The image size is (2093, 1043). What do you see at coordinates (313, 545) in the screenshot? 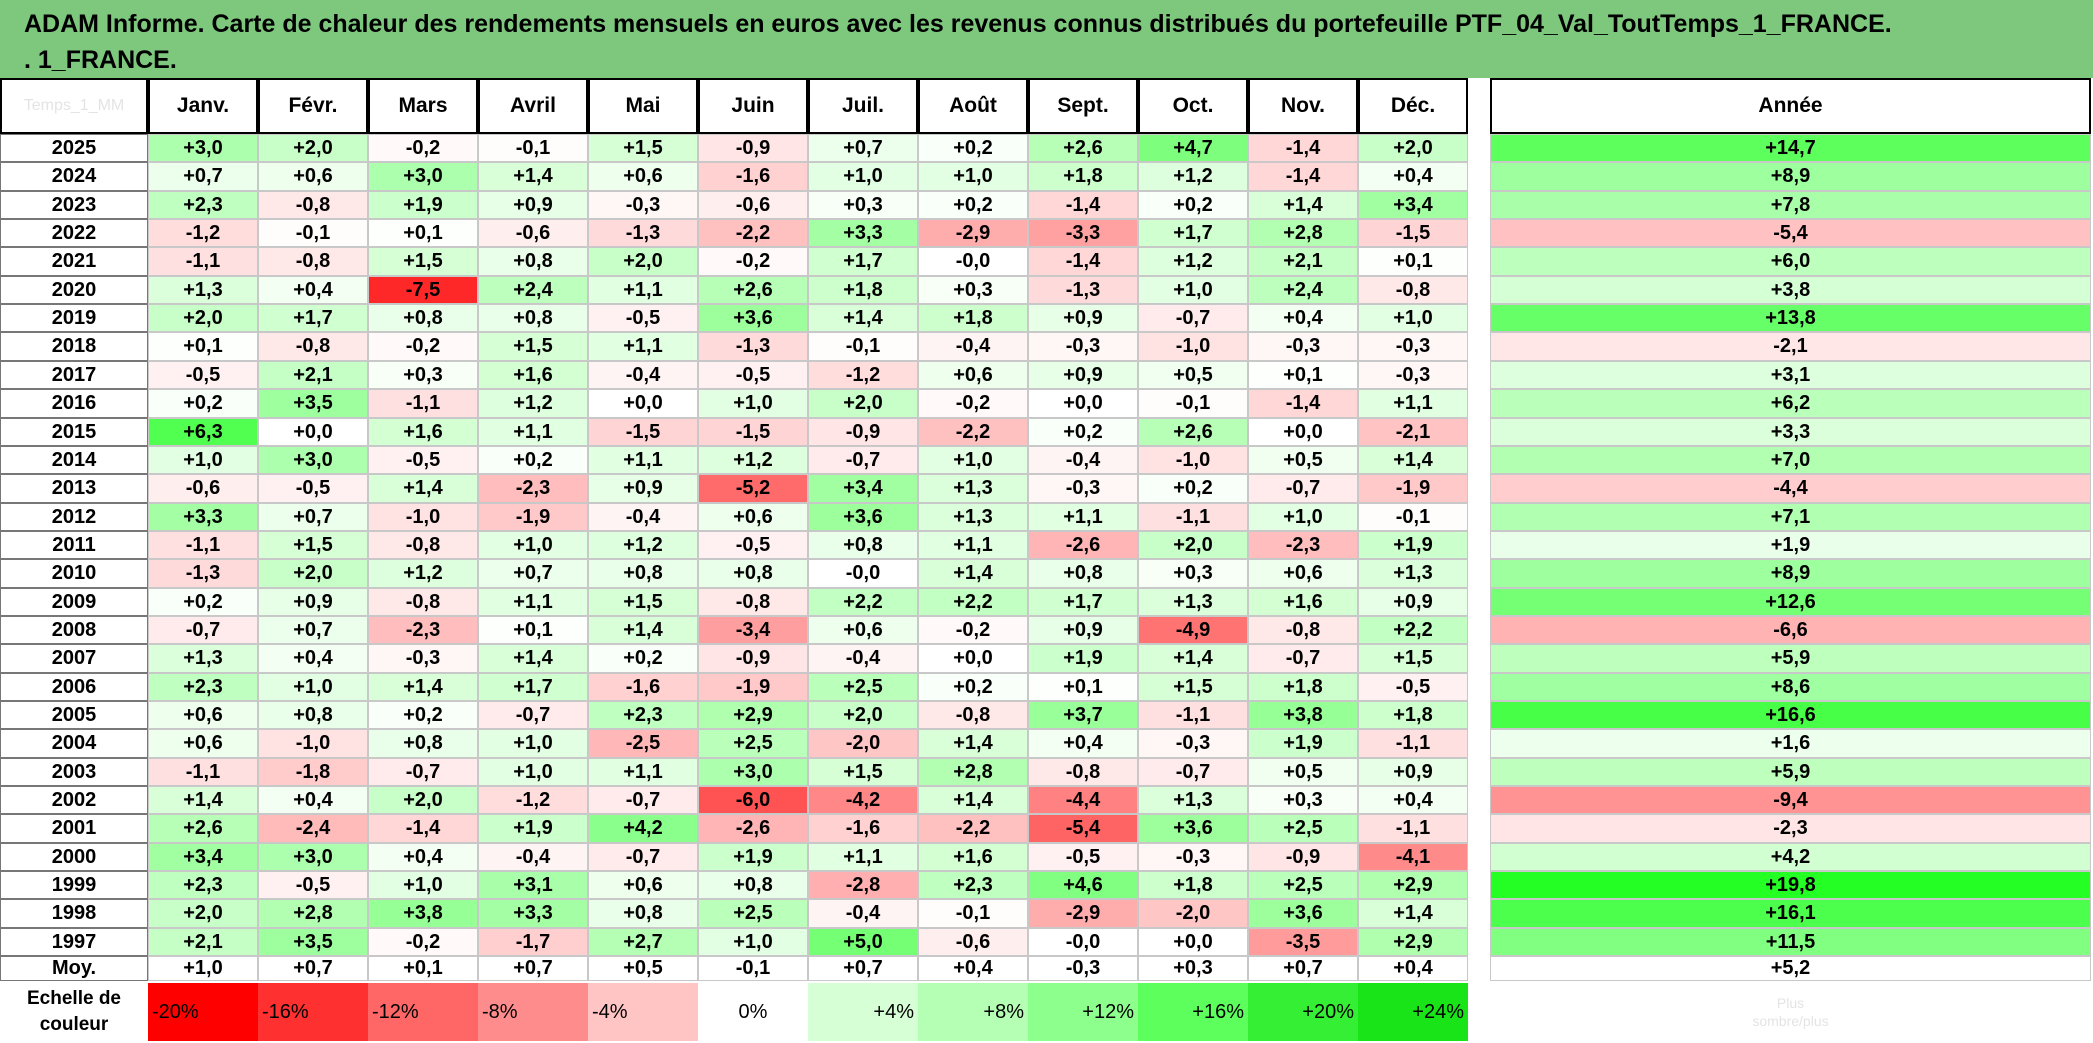
I see `heat-cell: +1,5` at bounding box center [313, 545].